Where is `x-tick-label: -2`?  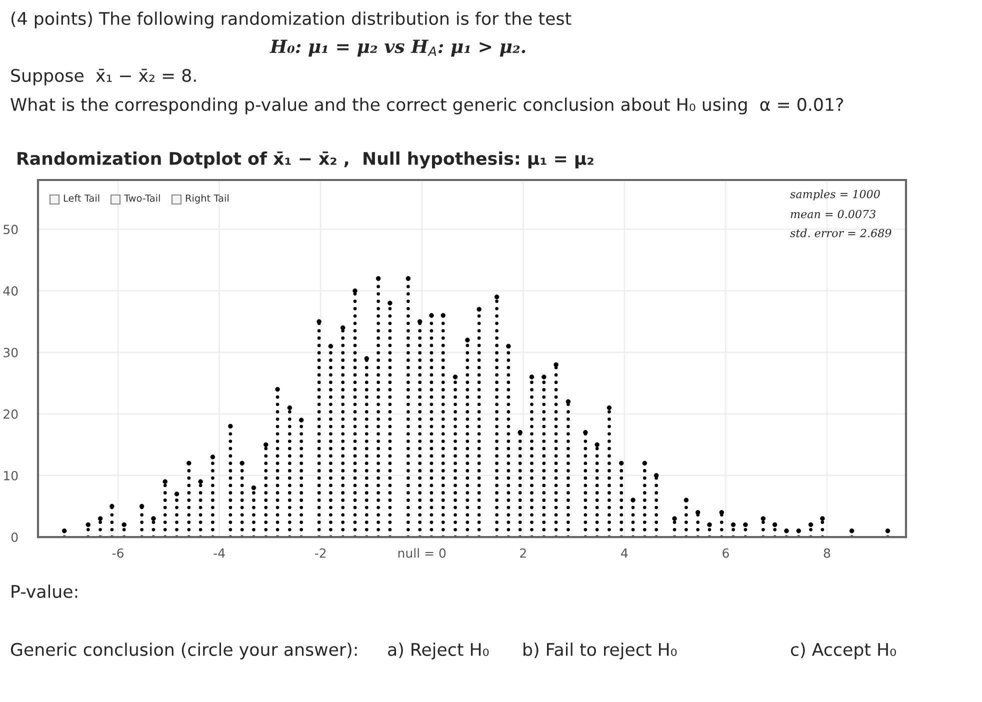
x-tick-label: -2 is located at coordinates (320, 553).